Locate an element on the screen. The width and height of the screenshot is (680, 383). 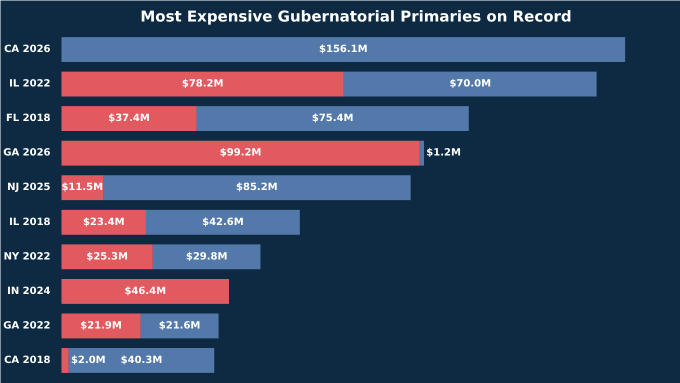
data-label: $37.4M is located at coordinates (129, 118).